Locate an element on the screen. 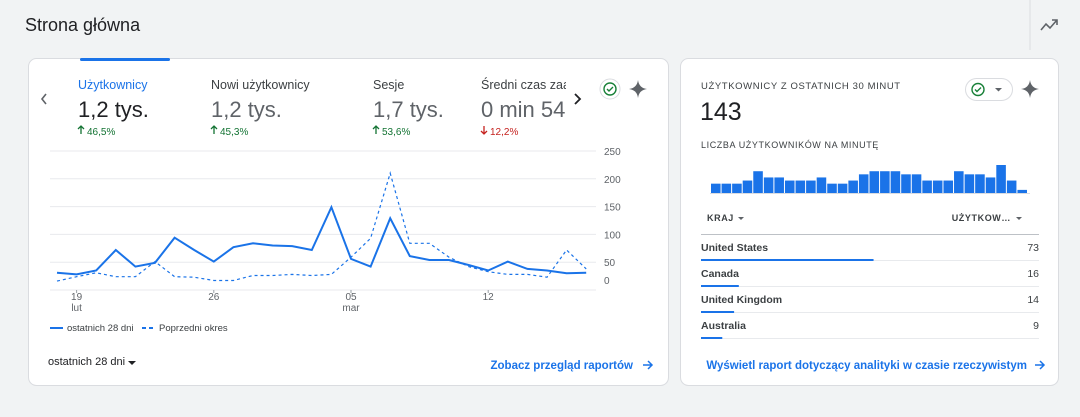 The height and width of the screenshot is (417, 1080). metric-change: 45,3% is located at coordinates (234, 132).